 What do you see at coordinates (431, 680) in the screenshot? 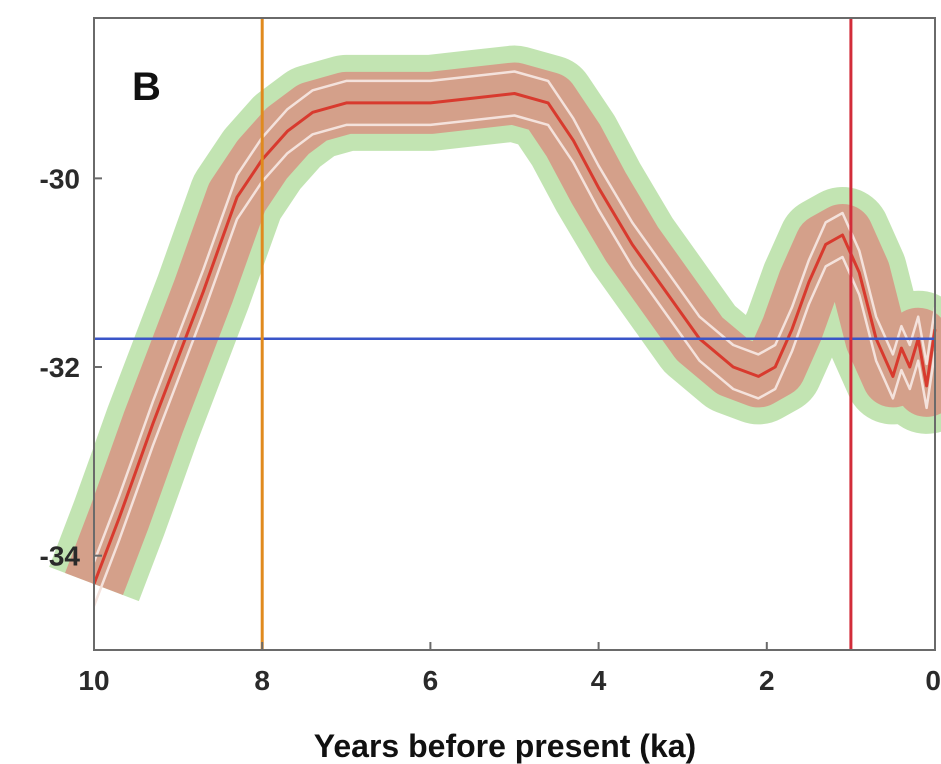
I see `x-tick-label: 6` at bounding box center [431, 680].